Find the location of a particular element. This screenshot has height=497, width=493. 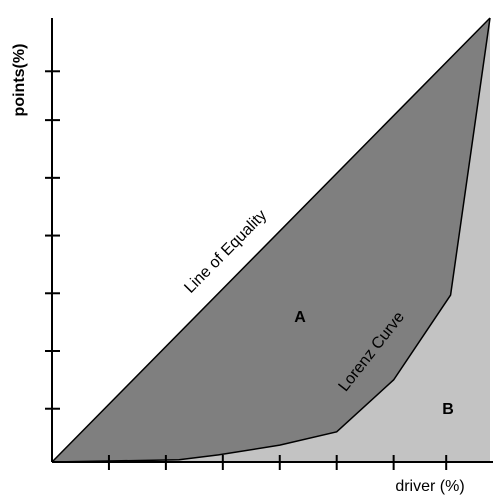

region-label: A is located at coordinates (300, 317).